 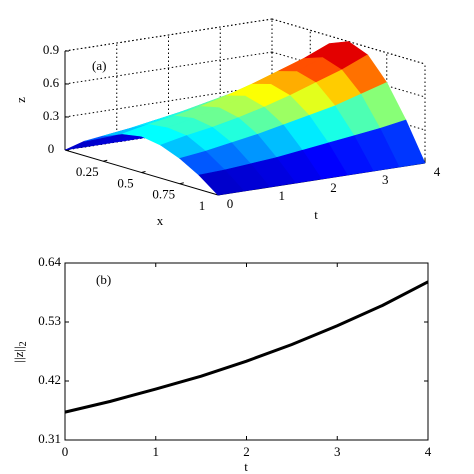 What do you see at coordinates (103, 279) in the screenshot?
I see `panel-label: (b)` at bounding box center [103, 279].